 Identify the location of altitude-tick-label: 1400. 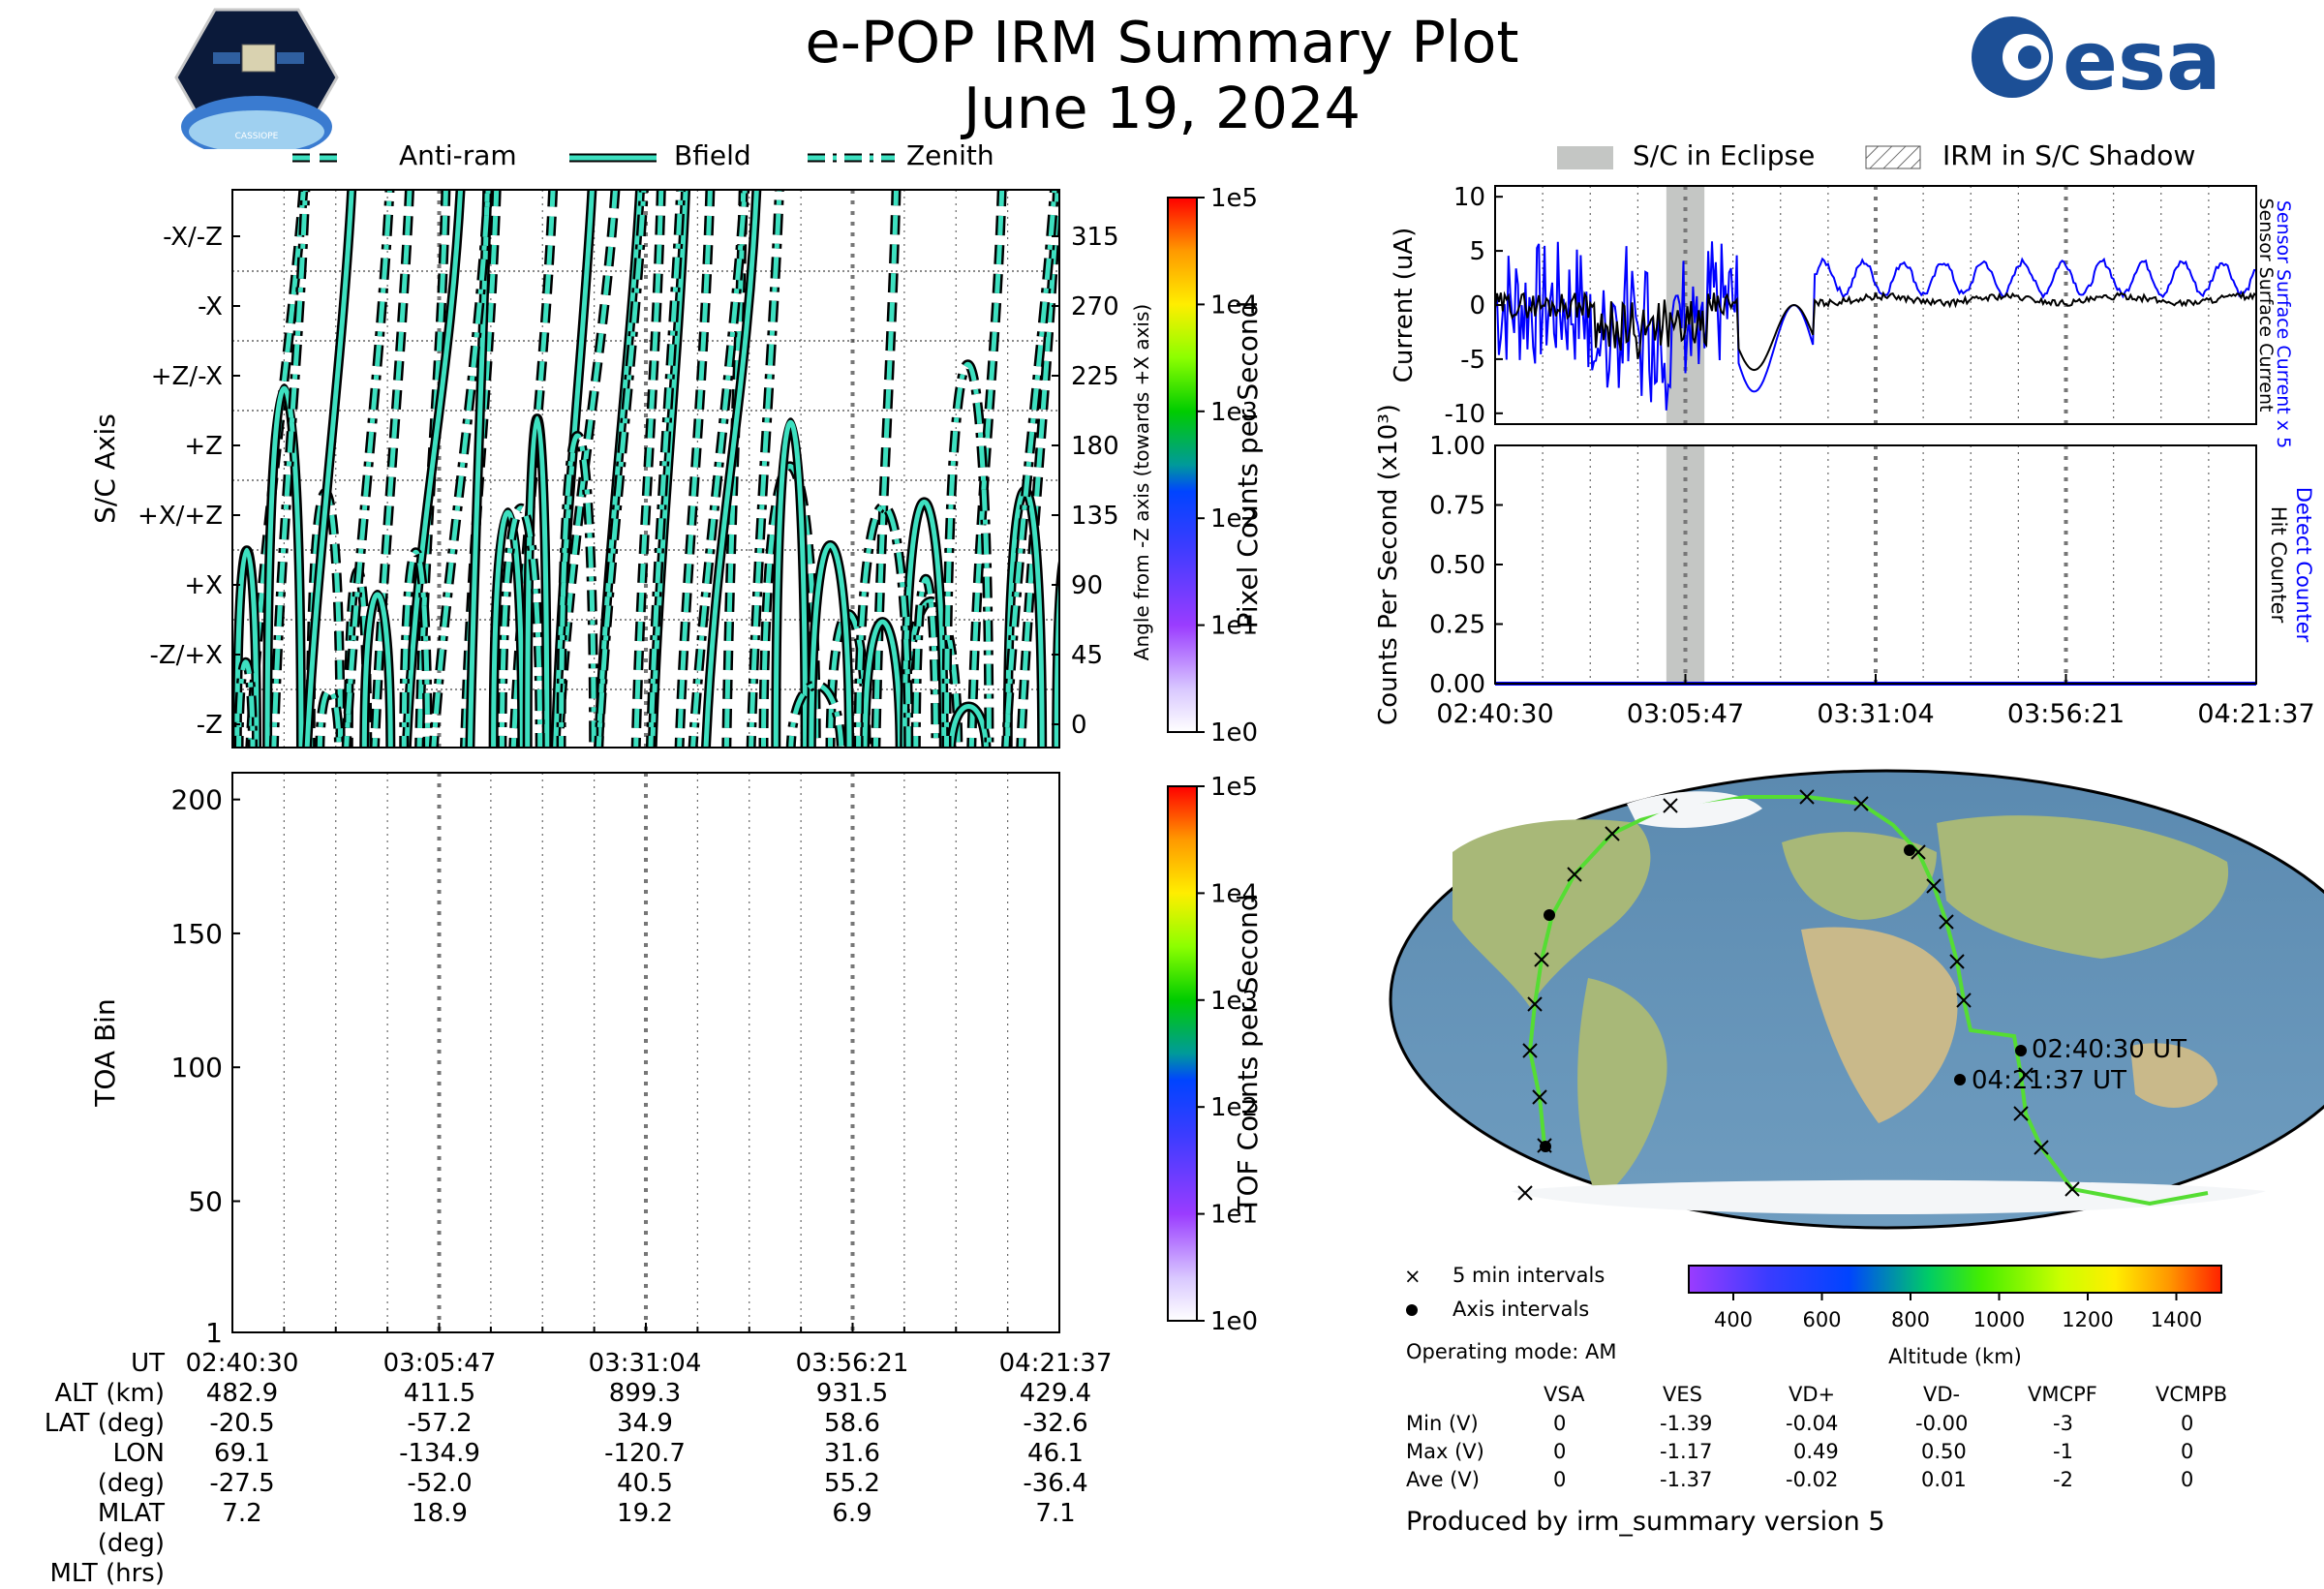
(2177, 1319).